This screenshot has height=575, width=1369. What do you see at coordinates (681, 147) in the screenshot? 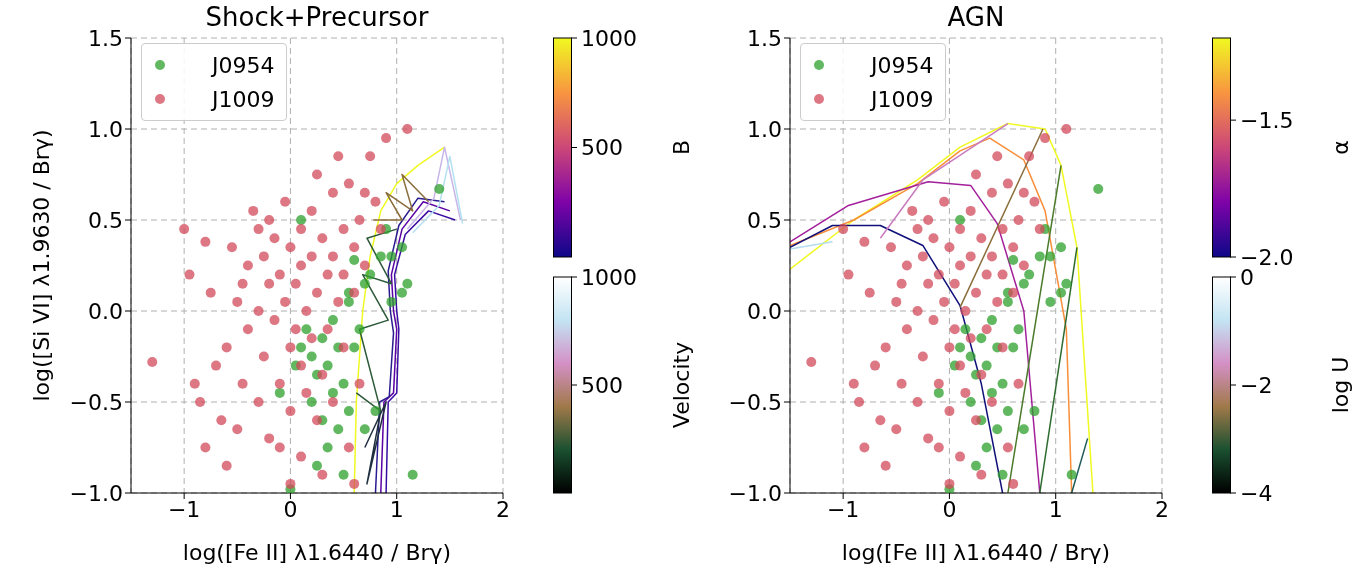
I see `color-bar-title: B` at bounding box center [681, 147].